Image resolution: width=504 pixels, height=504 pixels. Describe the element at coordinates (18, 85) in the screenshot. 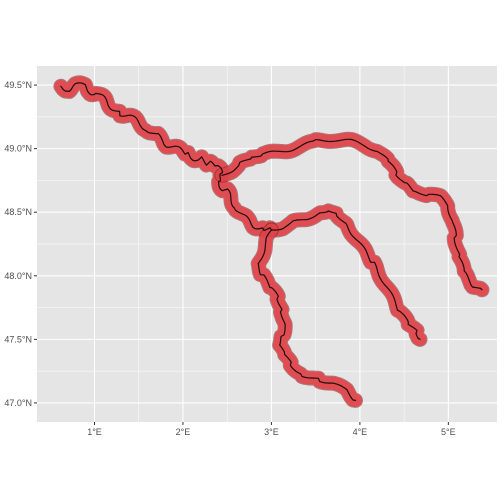

I see `y-tick-label: 49.5°N` at that location.